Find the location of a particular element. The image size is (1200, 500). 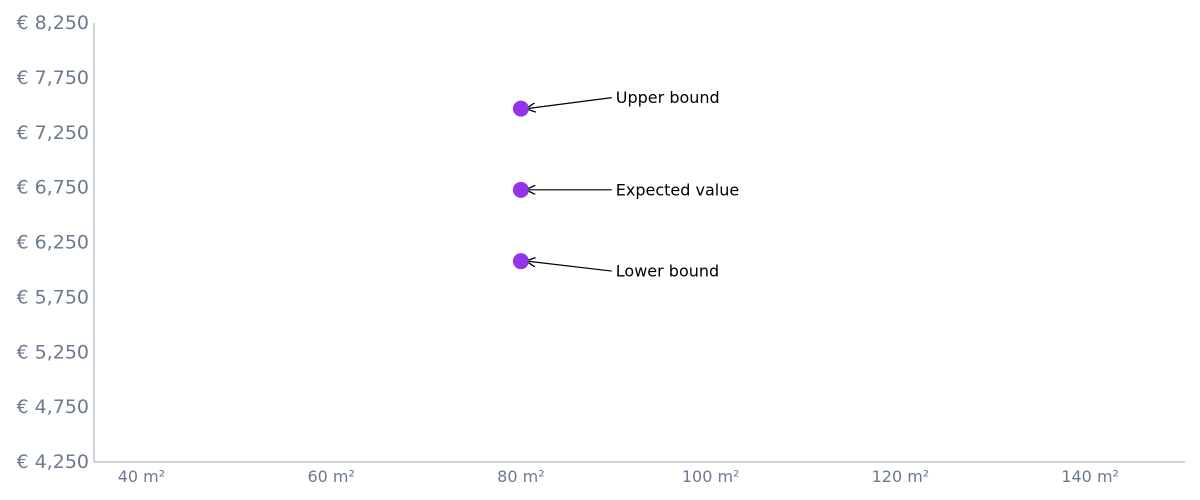

y-tick-label: € 6,750 is located at coordinates (52, 188).